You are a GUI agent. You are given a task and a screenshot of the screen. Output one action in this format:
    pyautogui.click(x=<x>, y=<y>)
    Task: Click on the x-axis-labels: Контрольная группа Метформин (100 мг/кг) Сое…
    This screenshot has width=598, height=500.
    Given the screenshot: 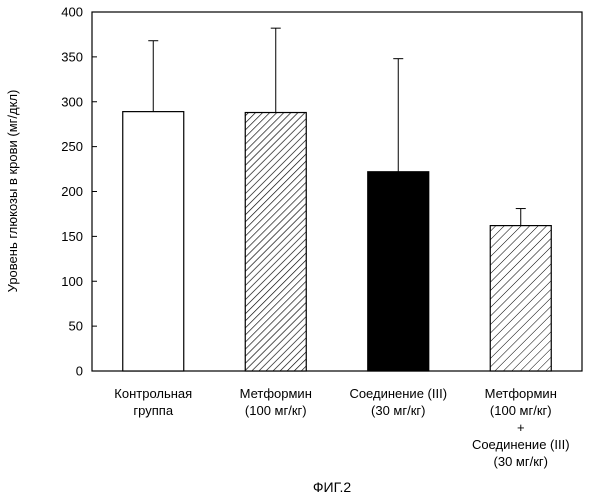 What is the action you would take?
    pyautogui.click(x=341, y=427)
    